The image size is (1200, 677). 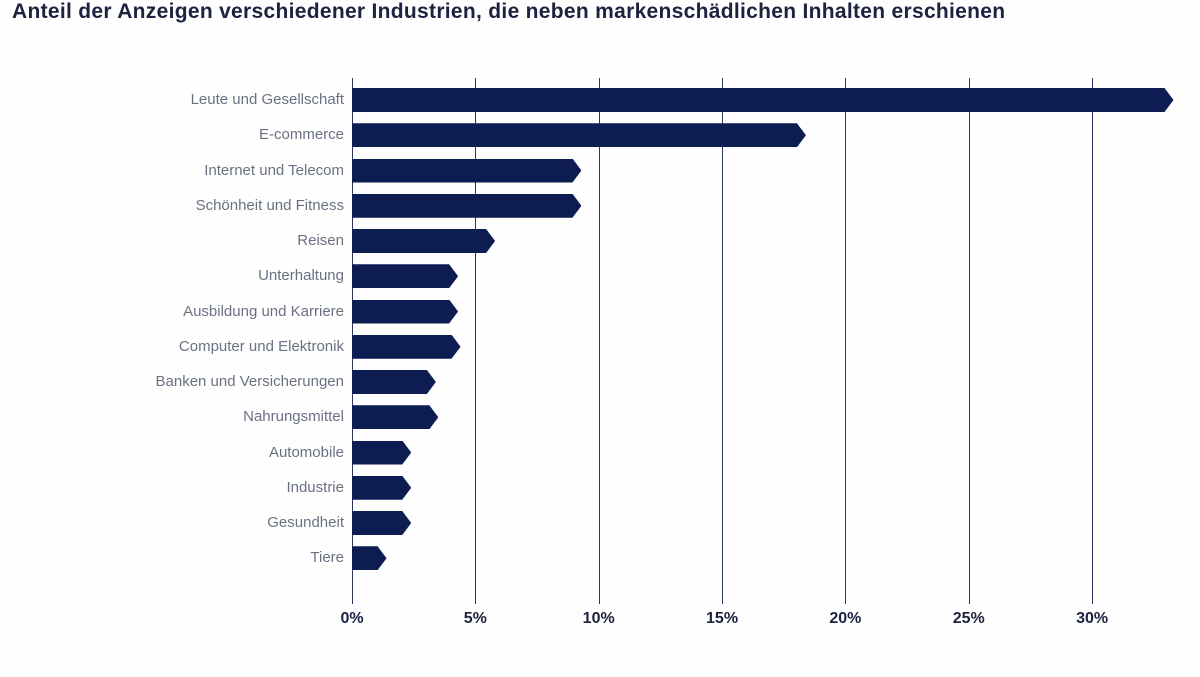 What do you see at coordinates (327, 558) in the screenshot?
I see `category-label: Tiere` at bounding box center [327, 558].